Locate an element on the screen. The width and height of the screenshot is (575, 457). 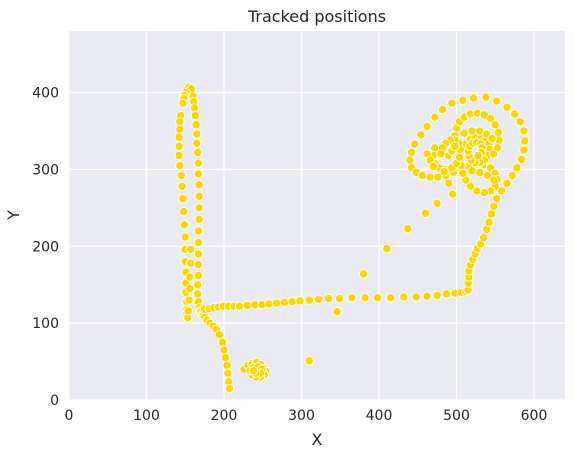
x-tick-label: 500 is located at coordinates (456, 416).